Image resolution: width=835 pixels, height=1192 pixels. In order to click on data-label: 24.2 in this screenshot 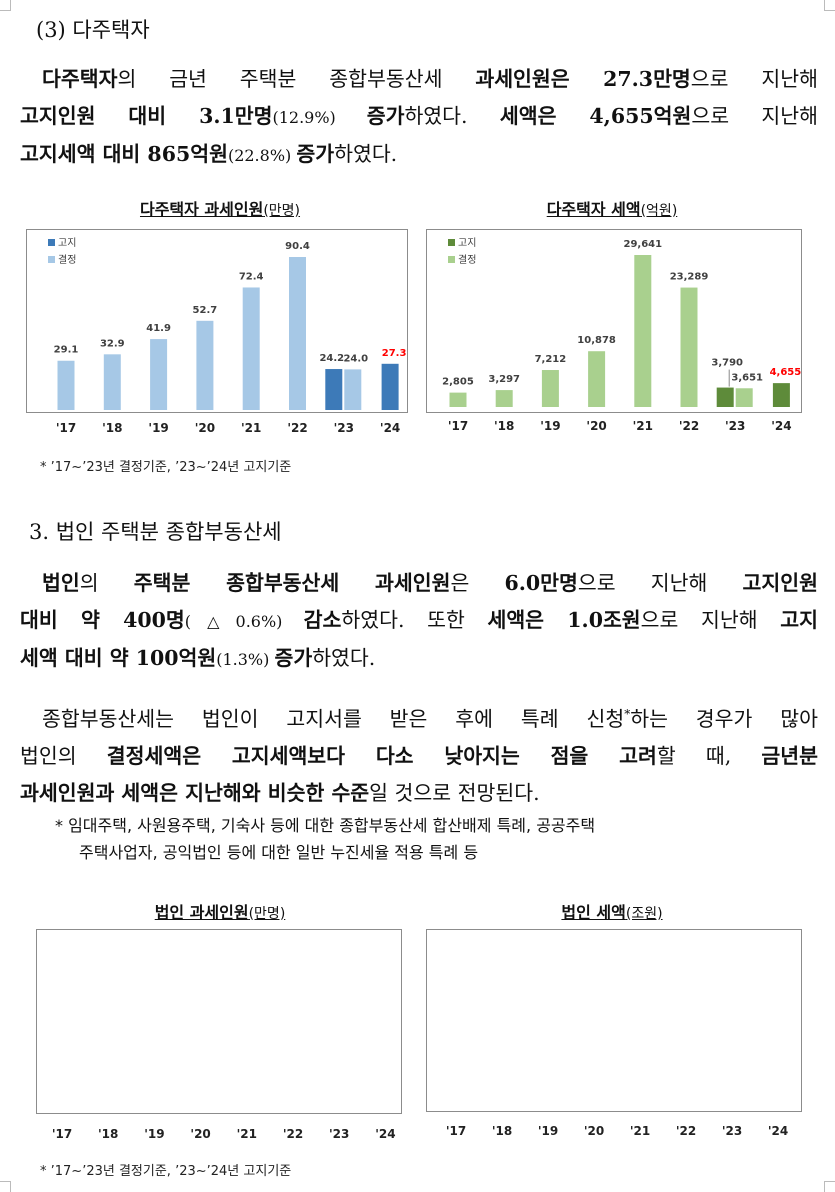, I will do `click(331, 358)`.